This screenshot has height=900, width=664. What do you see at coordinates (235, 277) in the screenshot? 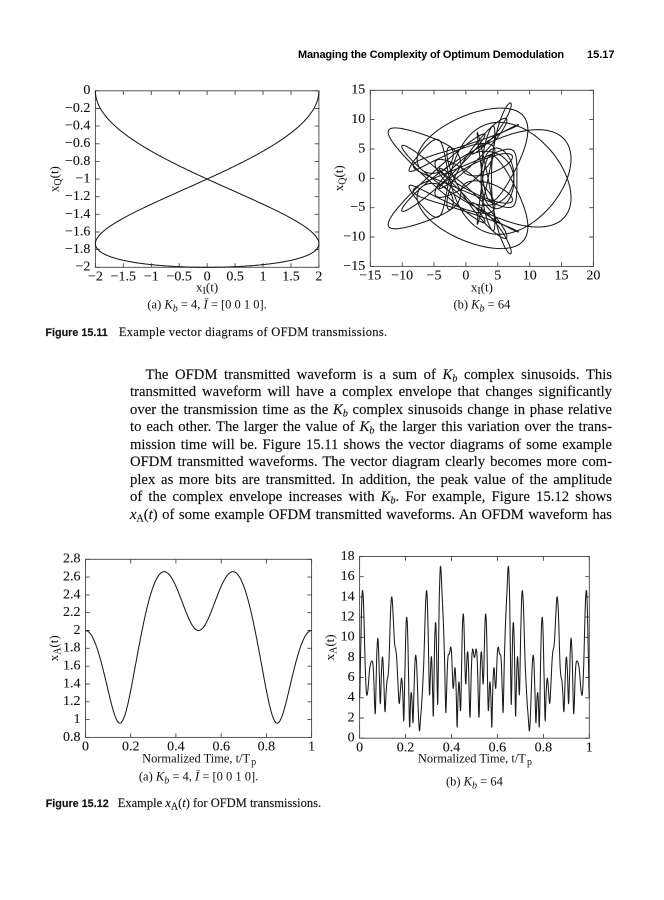
I see `svg-text: 0.5` at bounding box center [235, 277].